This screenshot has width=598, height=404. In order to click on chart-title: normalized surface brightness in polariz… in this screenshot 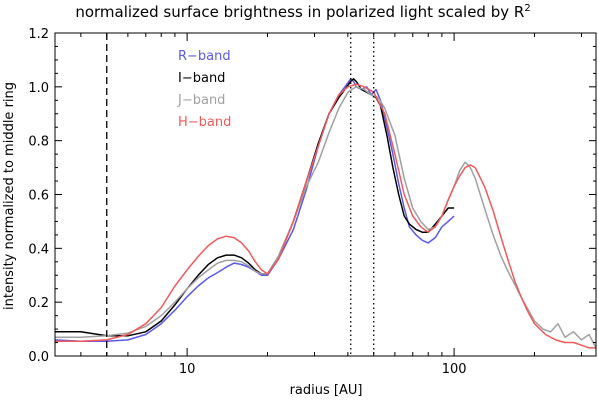, I will do `click(302, 12)`.